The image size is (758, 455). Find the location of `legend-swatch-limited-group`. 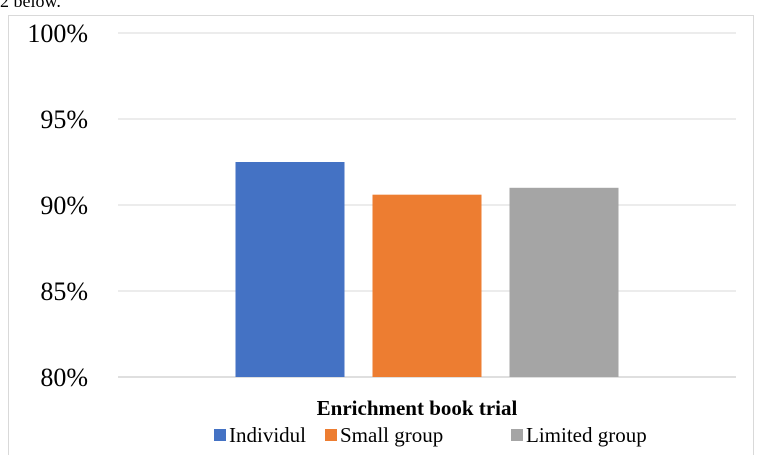

legend-swatch-limited-group is located at coordinates (517, 435).